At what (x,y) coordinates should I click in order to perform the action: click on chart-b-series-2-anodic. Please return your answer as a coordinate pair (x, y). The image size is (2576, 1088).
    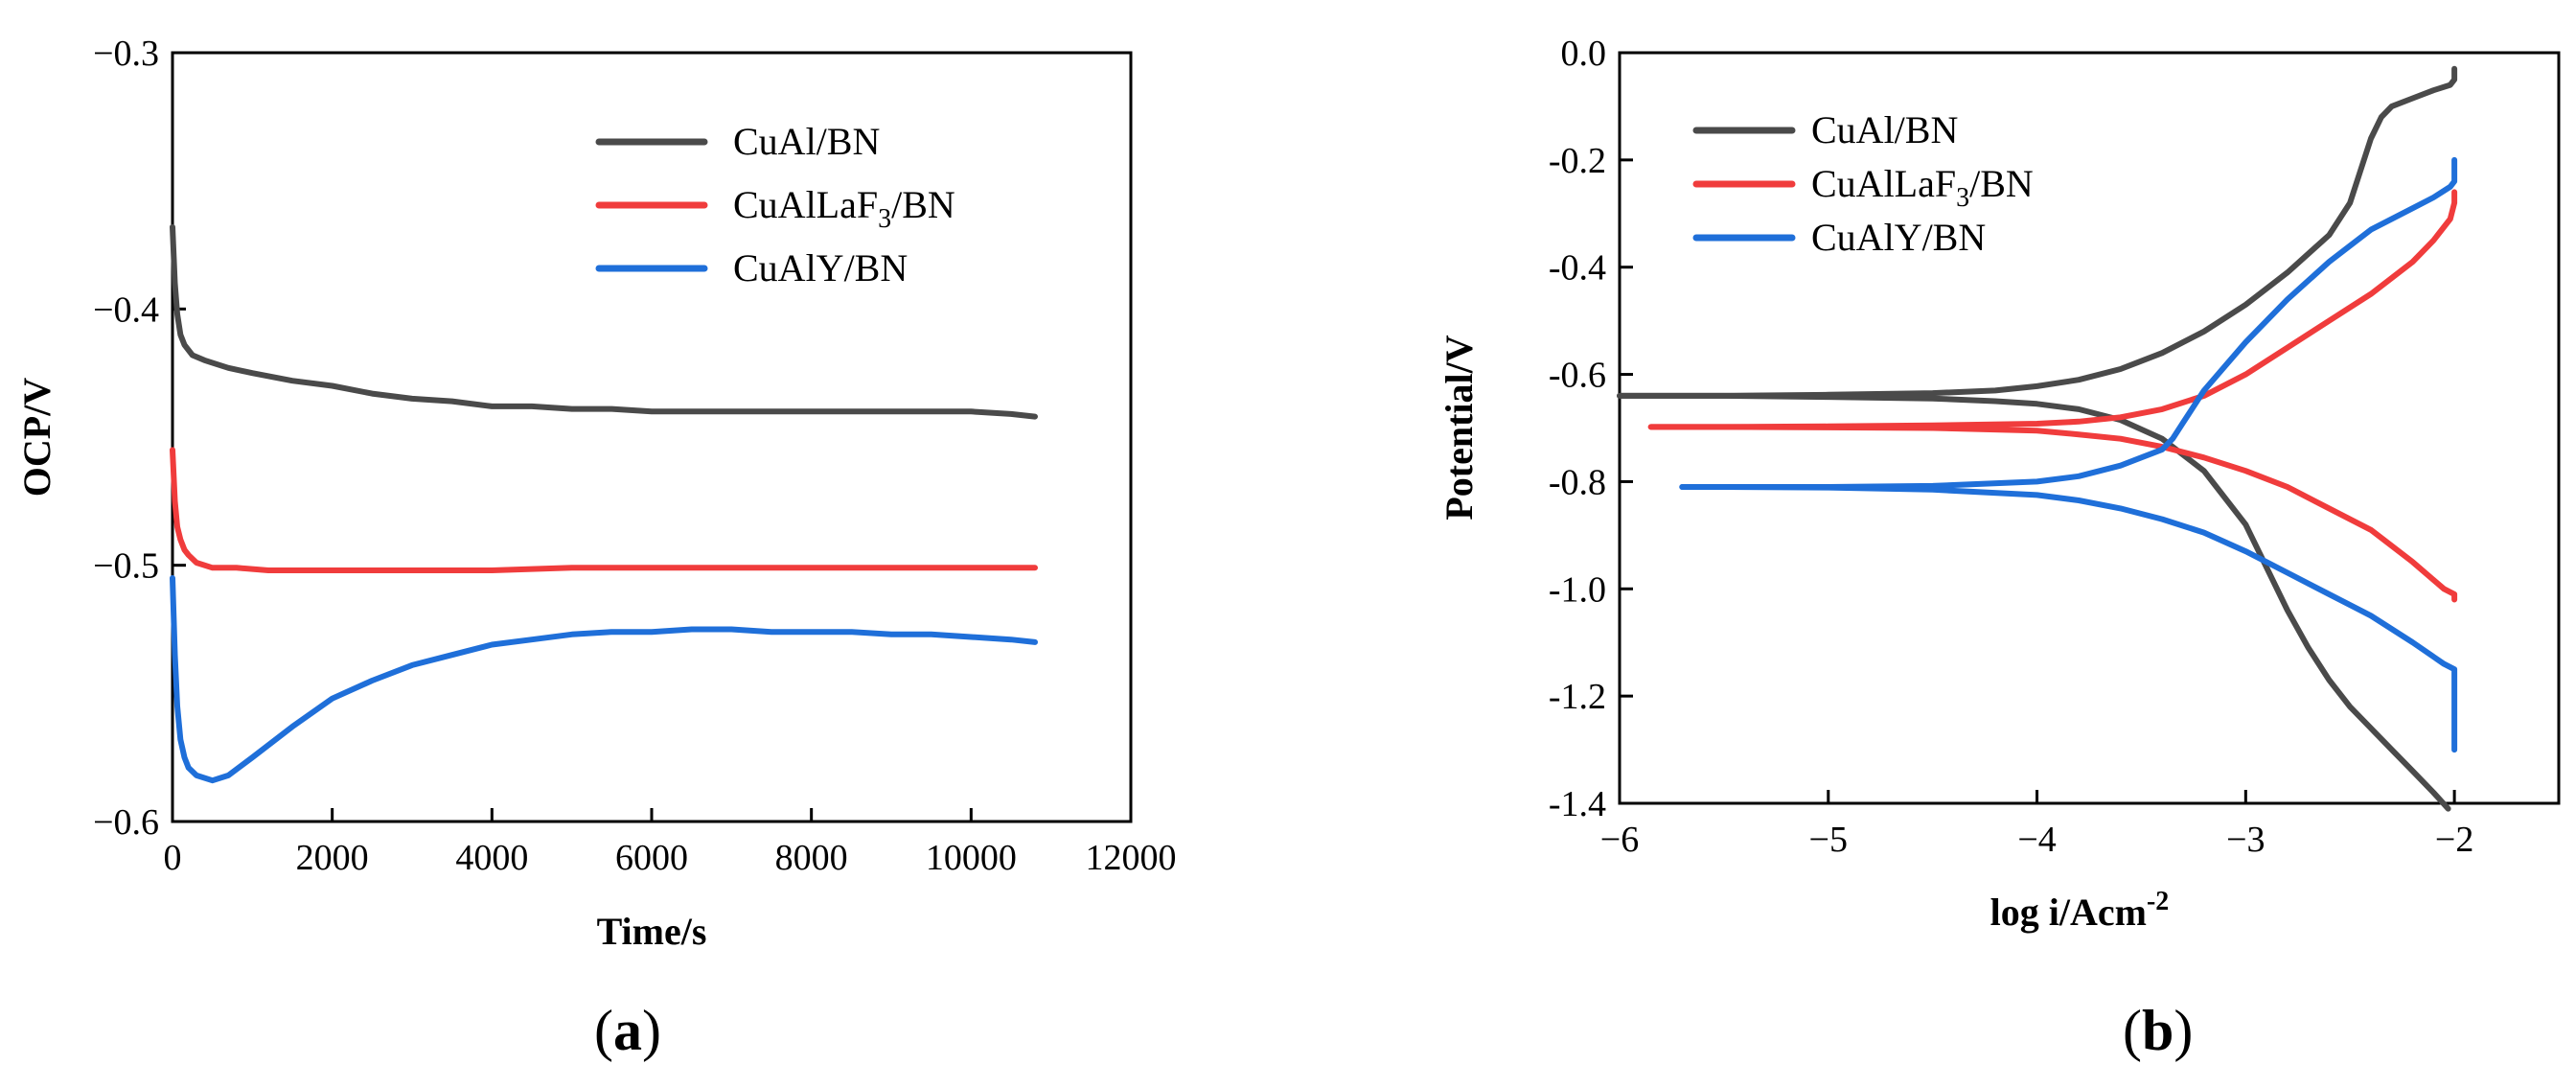
    Looking at the image, I should click on (2068, 323).